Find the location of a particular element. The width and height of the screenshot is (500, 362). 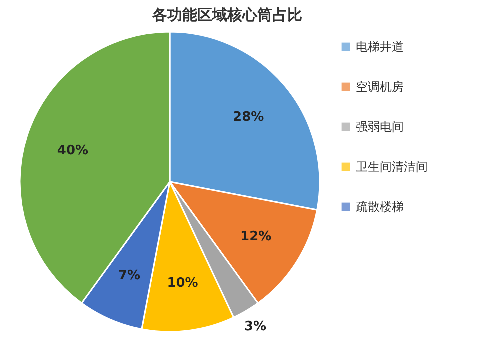

legend-label: 强弱电间 is located at coordinates (380, 127).